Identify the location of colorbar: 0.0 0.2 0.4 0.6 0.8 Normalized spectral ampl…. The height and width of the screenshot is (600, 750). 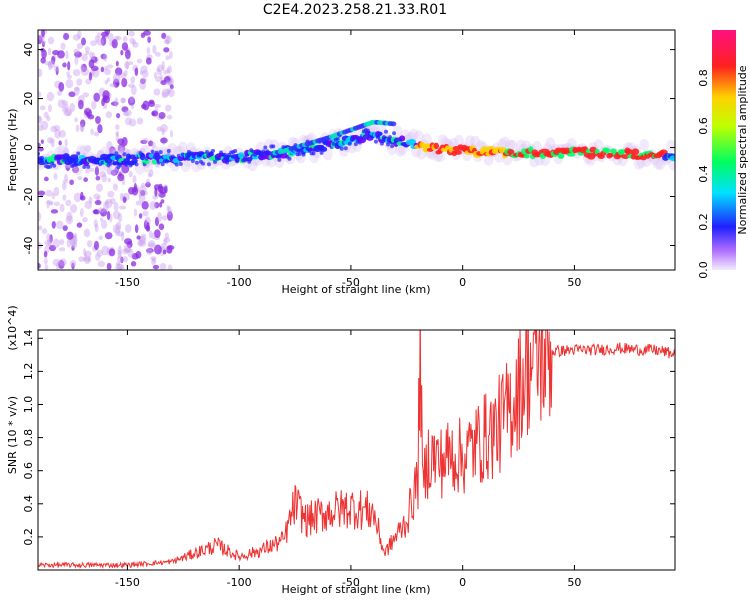
(723, 154).